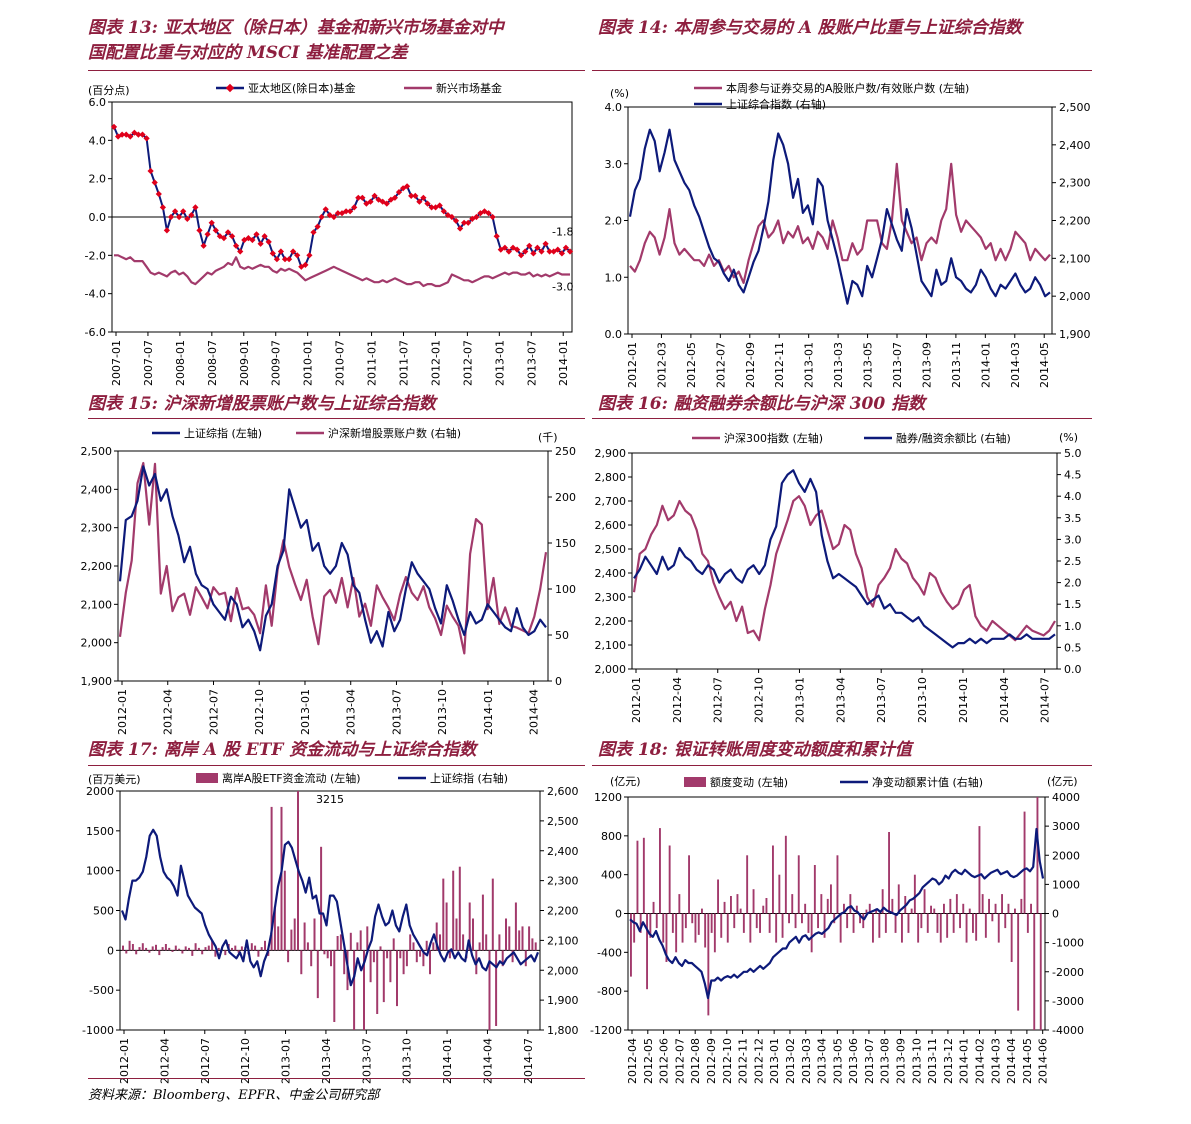 This screenshot has width=1191, height=1124. What do you see at coordinates (98, 102) in the screenshot?
I see `chart13-left-tick-label: 6.0` at bounding box center [98, 102].